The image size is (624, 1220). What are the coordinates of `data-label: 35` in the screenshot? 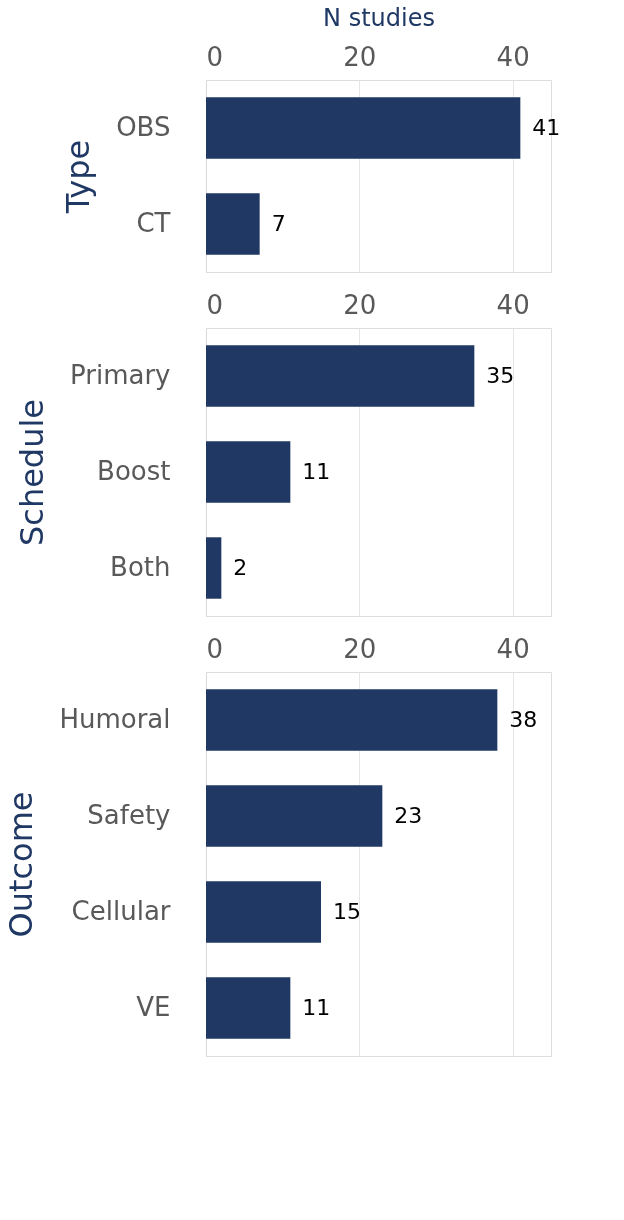 It's located at (500, 375).